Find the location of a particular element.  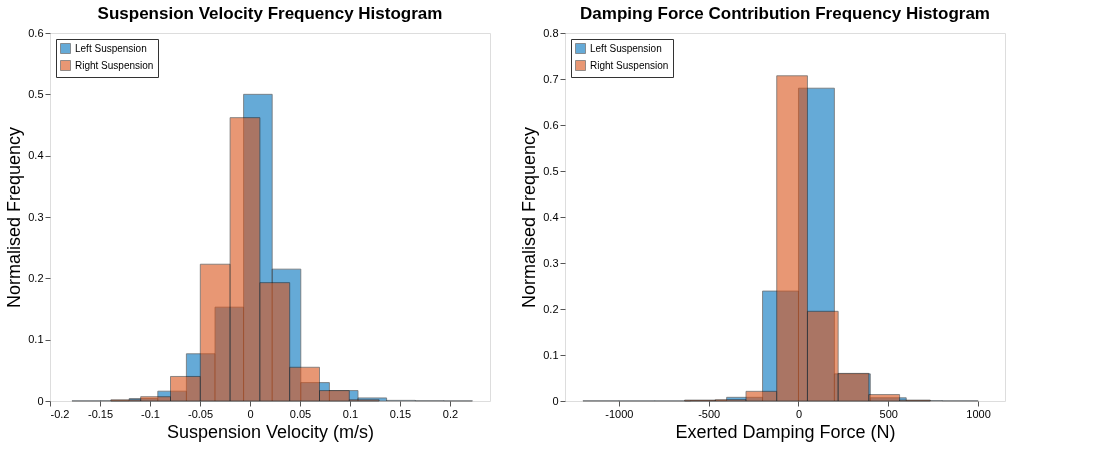

x-tick-label: -0.05 is located at coordinates (200, 413).